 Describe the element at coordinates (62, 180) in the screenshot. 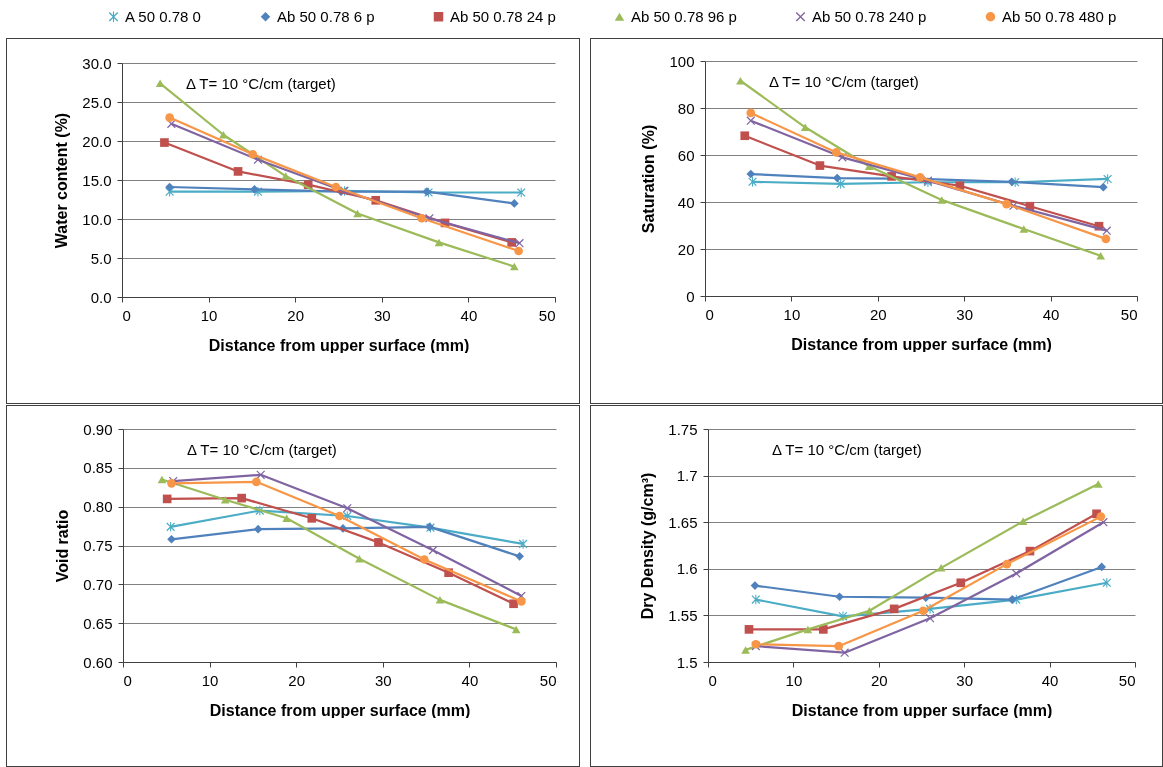

I see `y-axis-title: Water content (%)` at that location.